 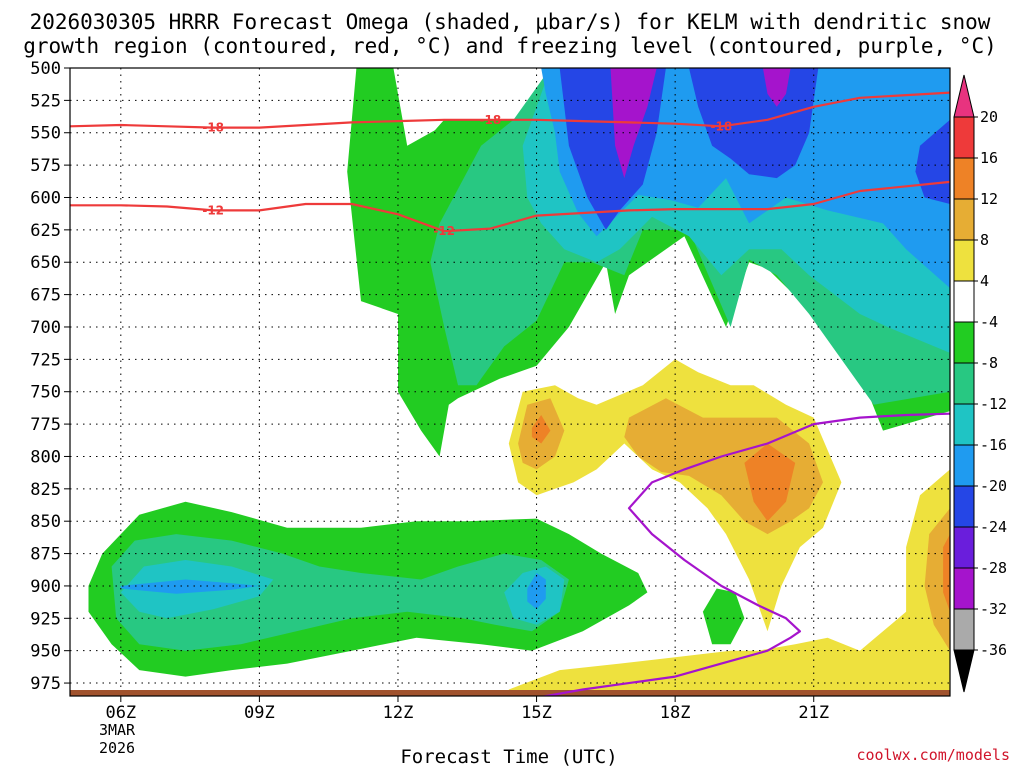 What do you see at coordinates (45, 328) in the screenshot?
I see `y-tick-label-700: 700` at bounding box center [45, 328].